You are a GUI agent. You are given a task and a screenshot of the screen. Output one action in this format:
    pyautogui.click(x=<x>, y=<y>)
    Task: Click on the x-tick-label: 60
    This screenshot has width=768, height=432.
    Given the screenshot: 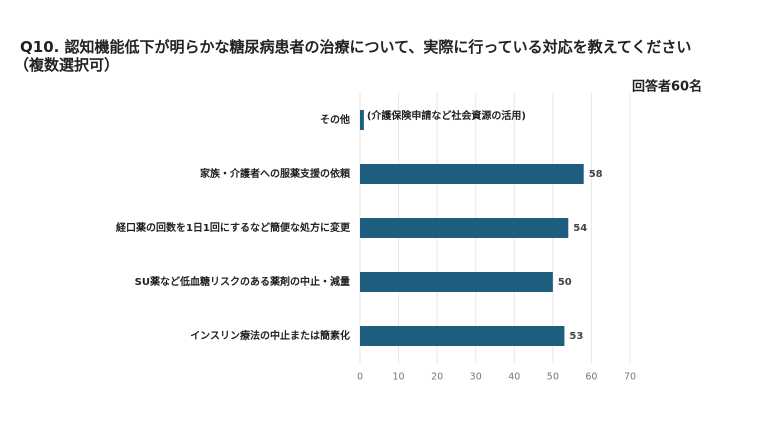 What is the action you would take?
    pyautogui.click(x=591, y=377)
    